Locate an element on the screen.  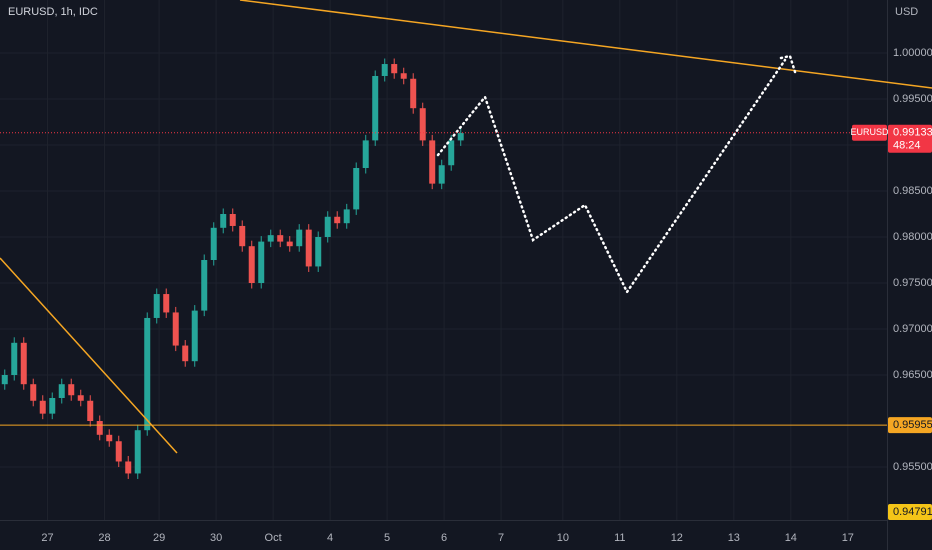
scale-low-label: 0.94791 is located at coordinates (912, 512).